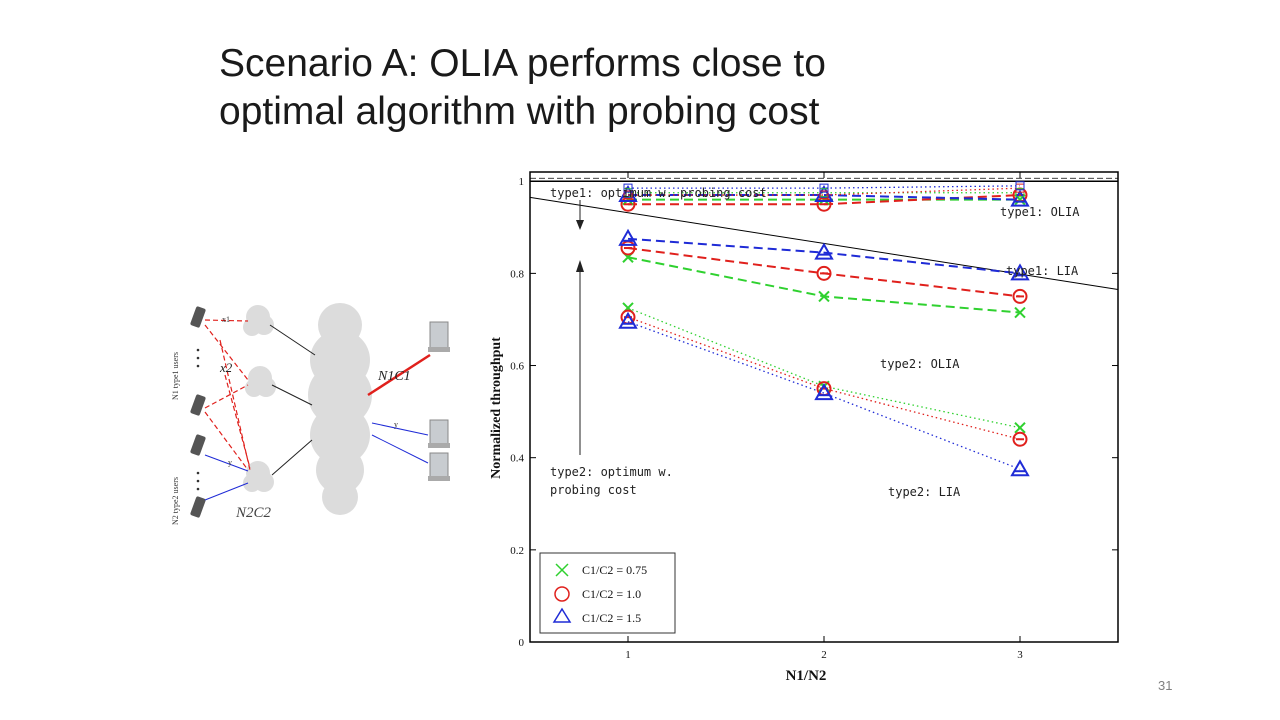  What do you see at coordinates (522, 182) in the screenshot?
I see `y-tick-label: 1` at bounding box center [522, 182].